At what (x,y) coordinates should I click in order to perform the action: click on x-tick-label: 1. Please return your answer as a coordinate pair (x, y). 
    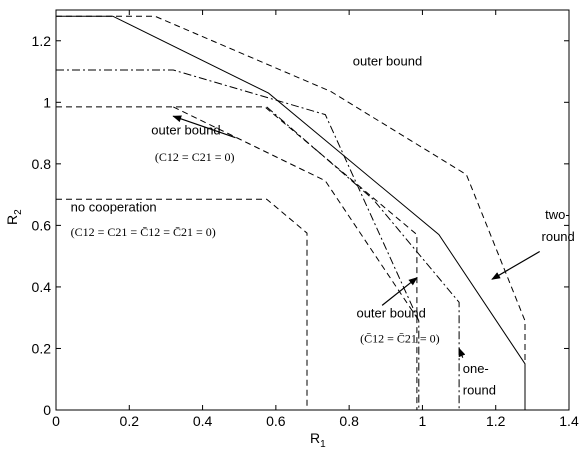
    Looking at the image, I should click on (423, 421).